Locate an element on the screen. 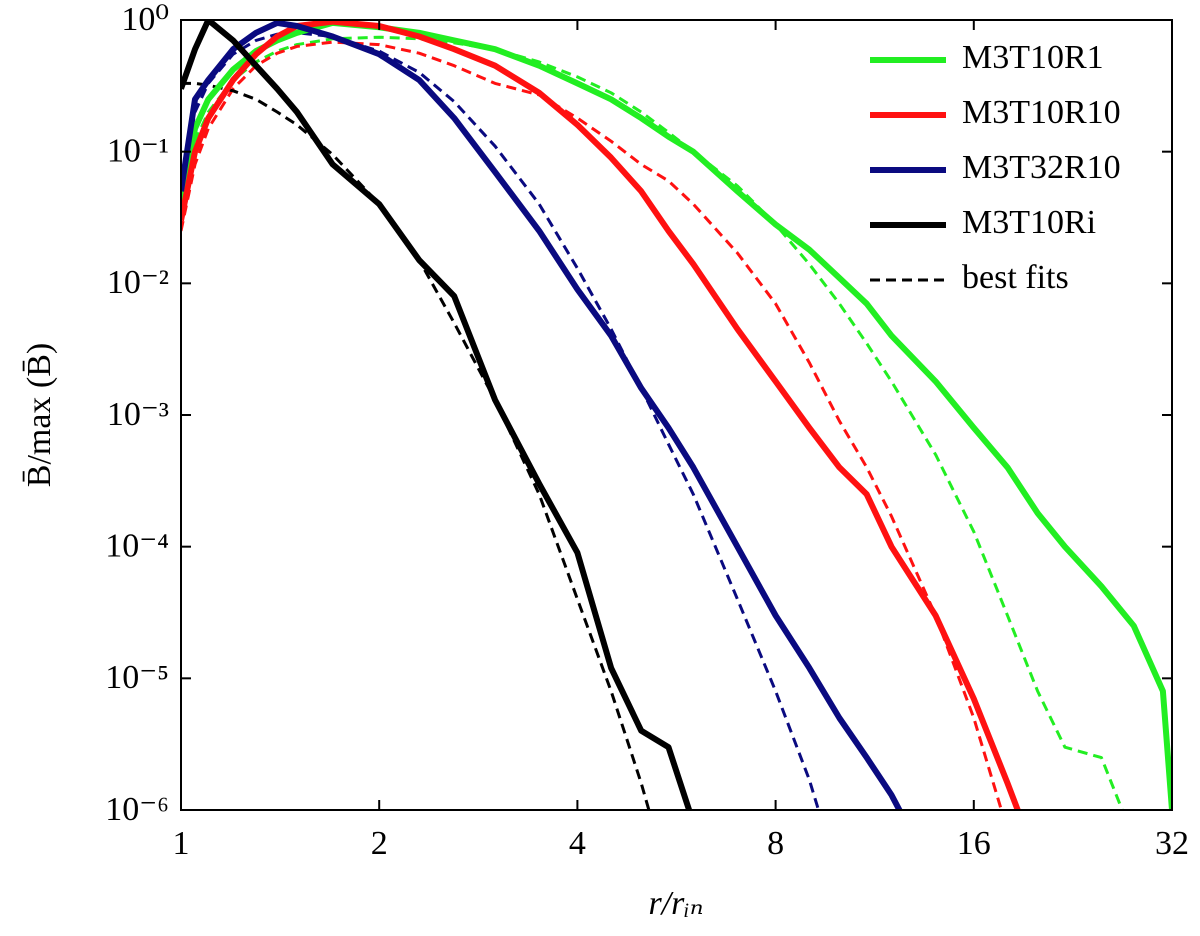  x-tick-label: 1 is located at coordinates (181, 843).